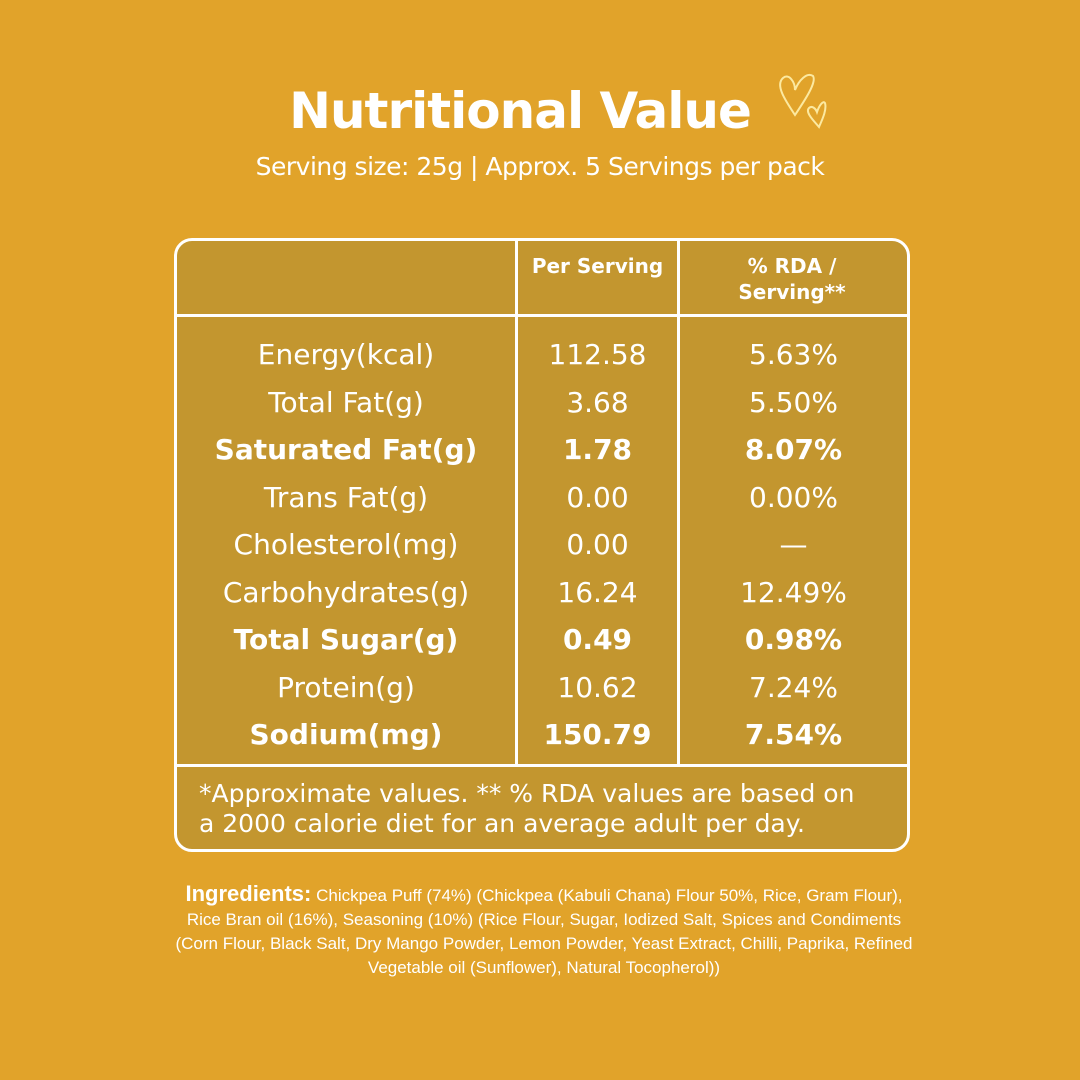  What do you see at coordinates (346, 592) in the screenshot?
I see `nutrient-name: Carbohydrates(g)` at bounding box center [346, 592].